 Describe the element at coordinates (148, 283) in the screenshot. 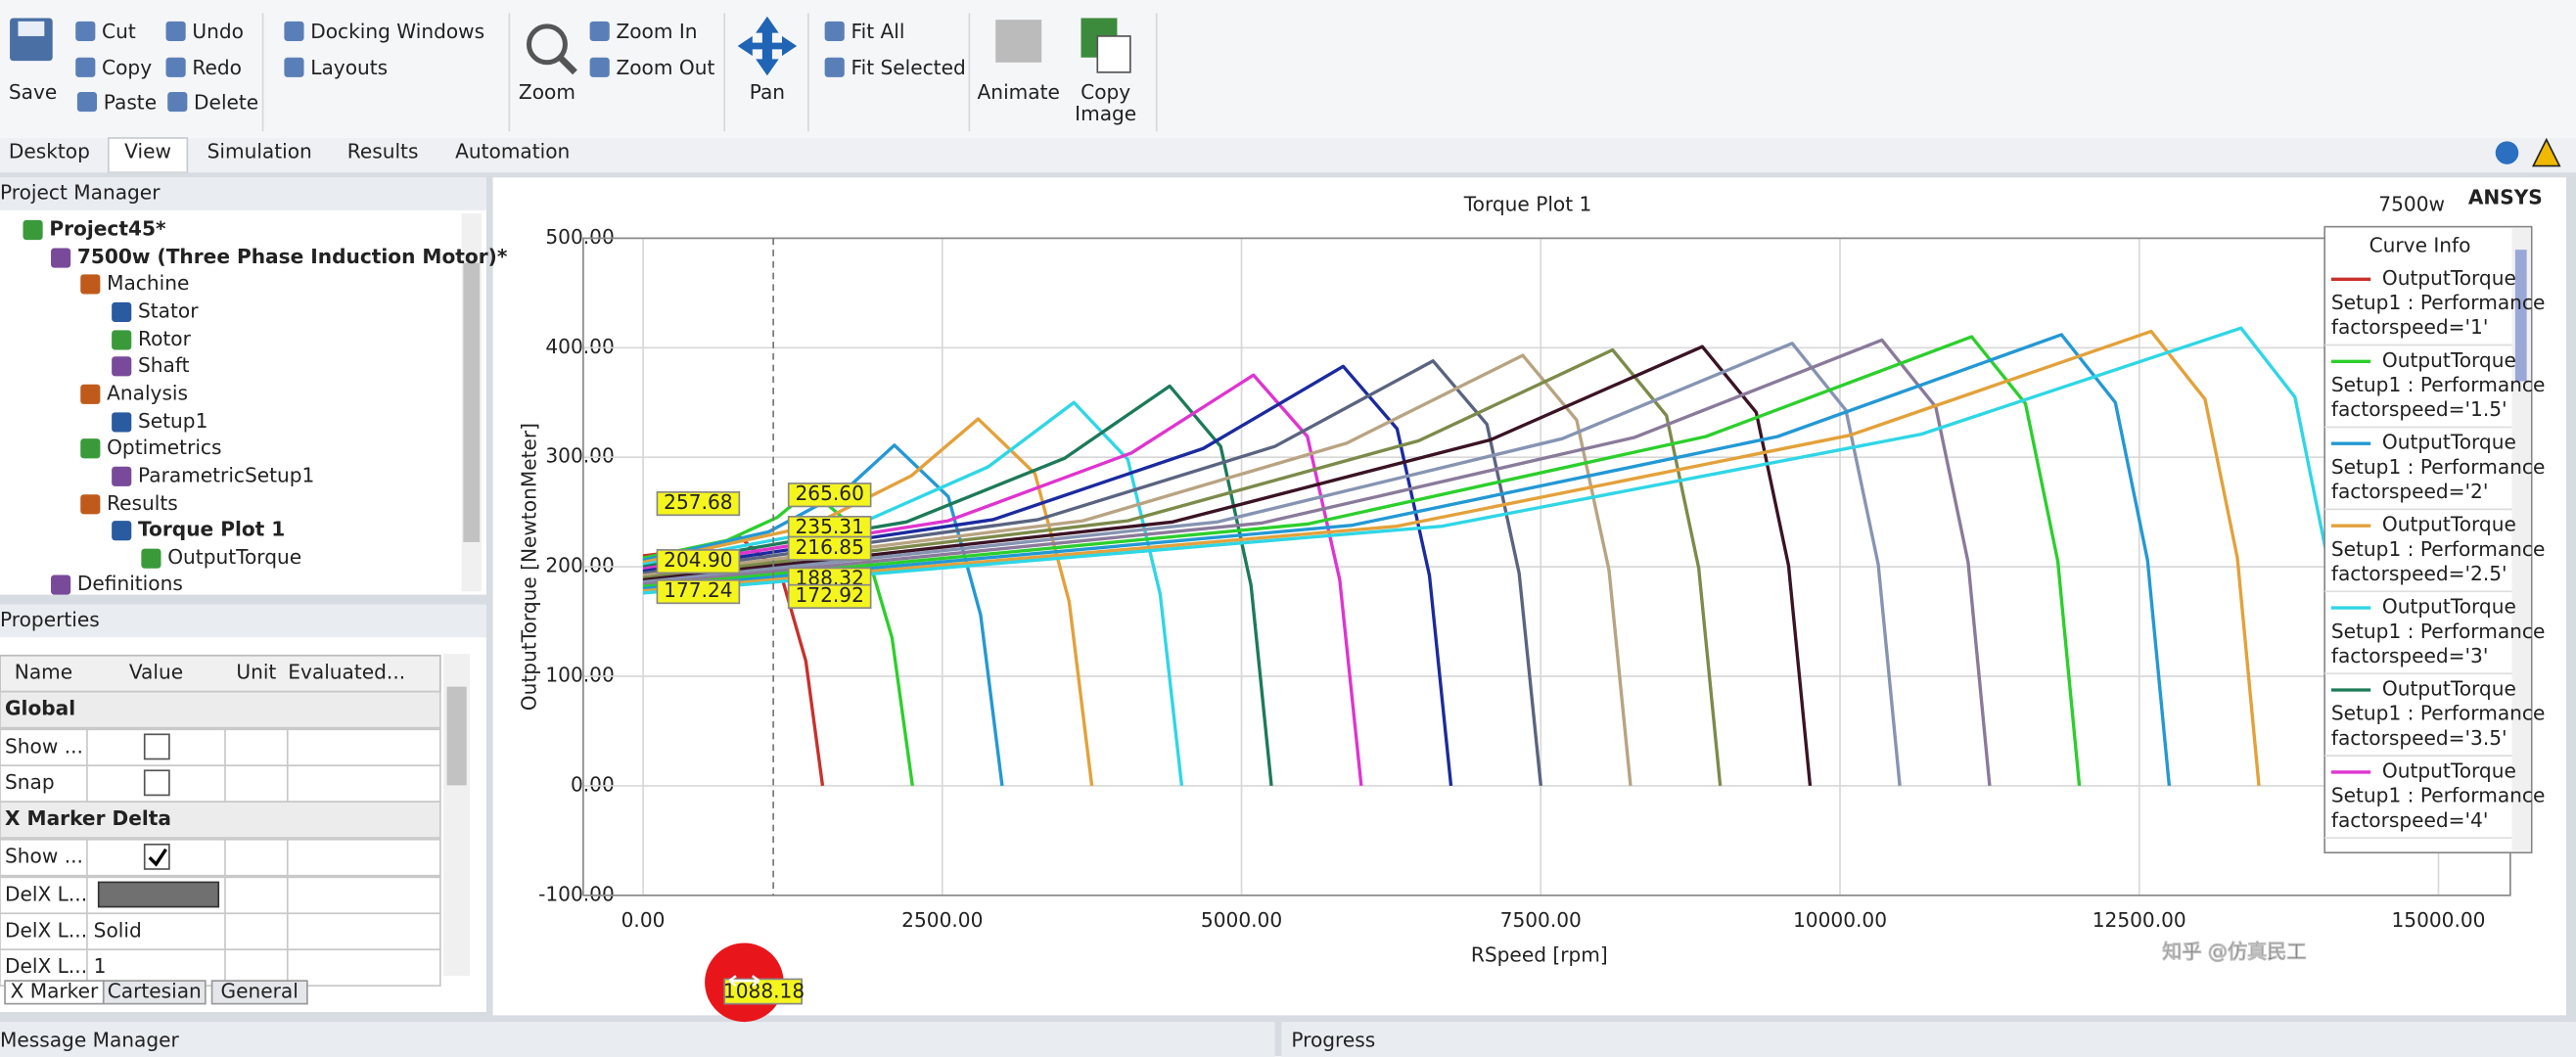

I see `tree-item: Machine` at that location.